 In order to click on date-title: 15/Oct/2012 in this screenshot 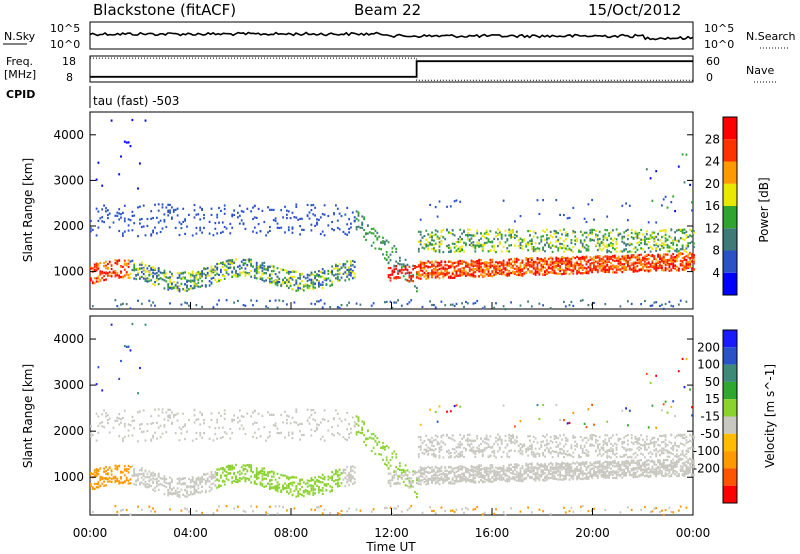, I will do `click(634, 10)`.